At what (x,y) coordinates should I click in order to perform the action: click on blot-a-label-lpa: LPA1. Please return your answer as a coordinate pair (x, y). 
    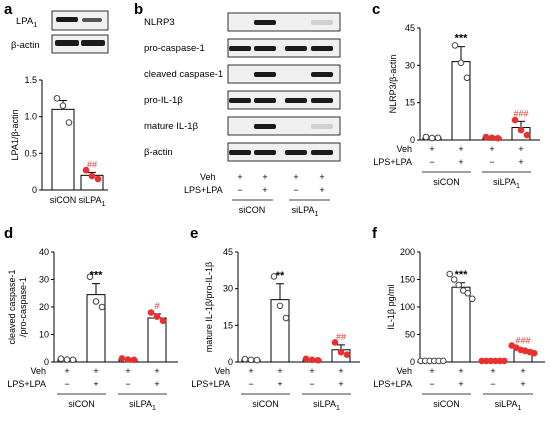
    Looking at the image, I should click on (26, 22).